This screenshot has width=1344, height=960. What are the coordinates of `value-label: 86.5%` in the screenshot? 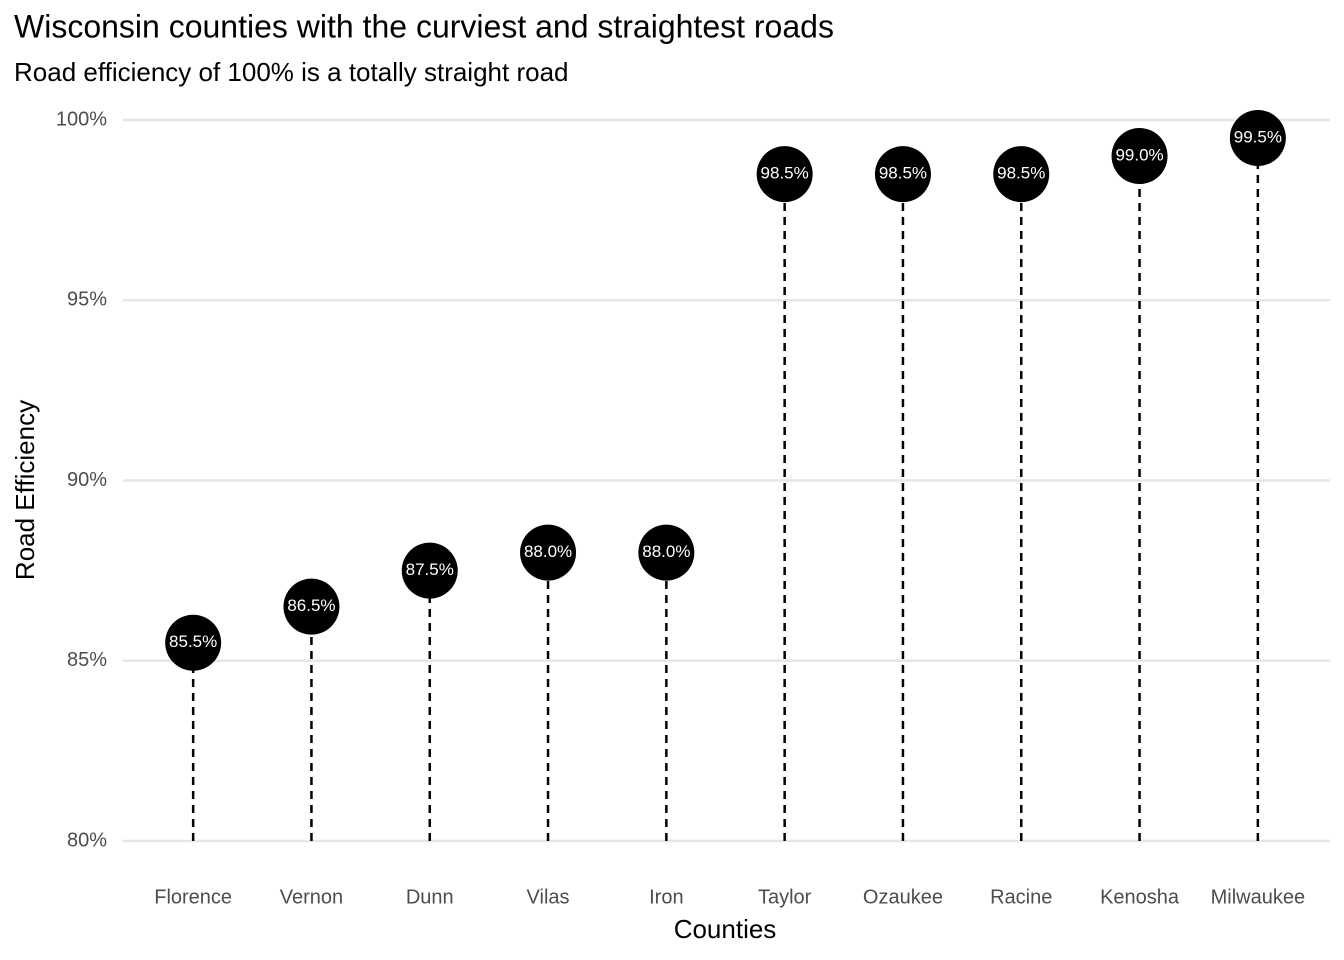 It's located at (311, 605).